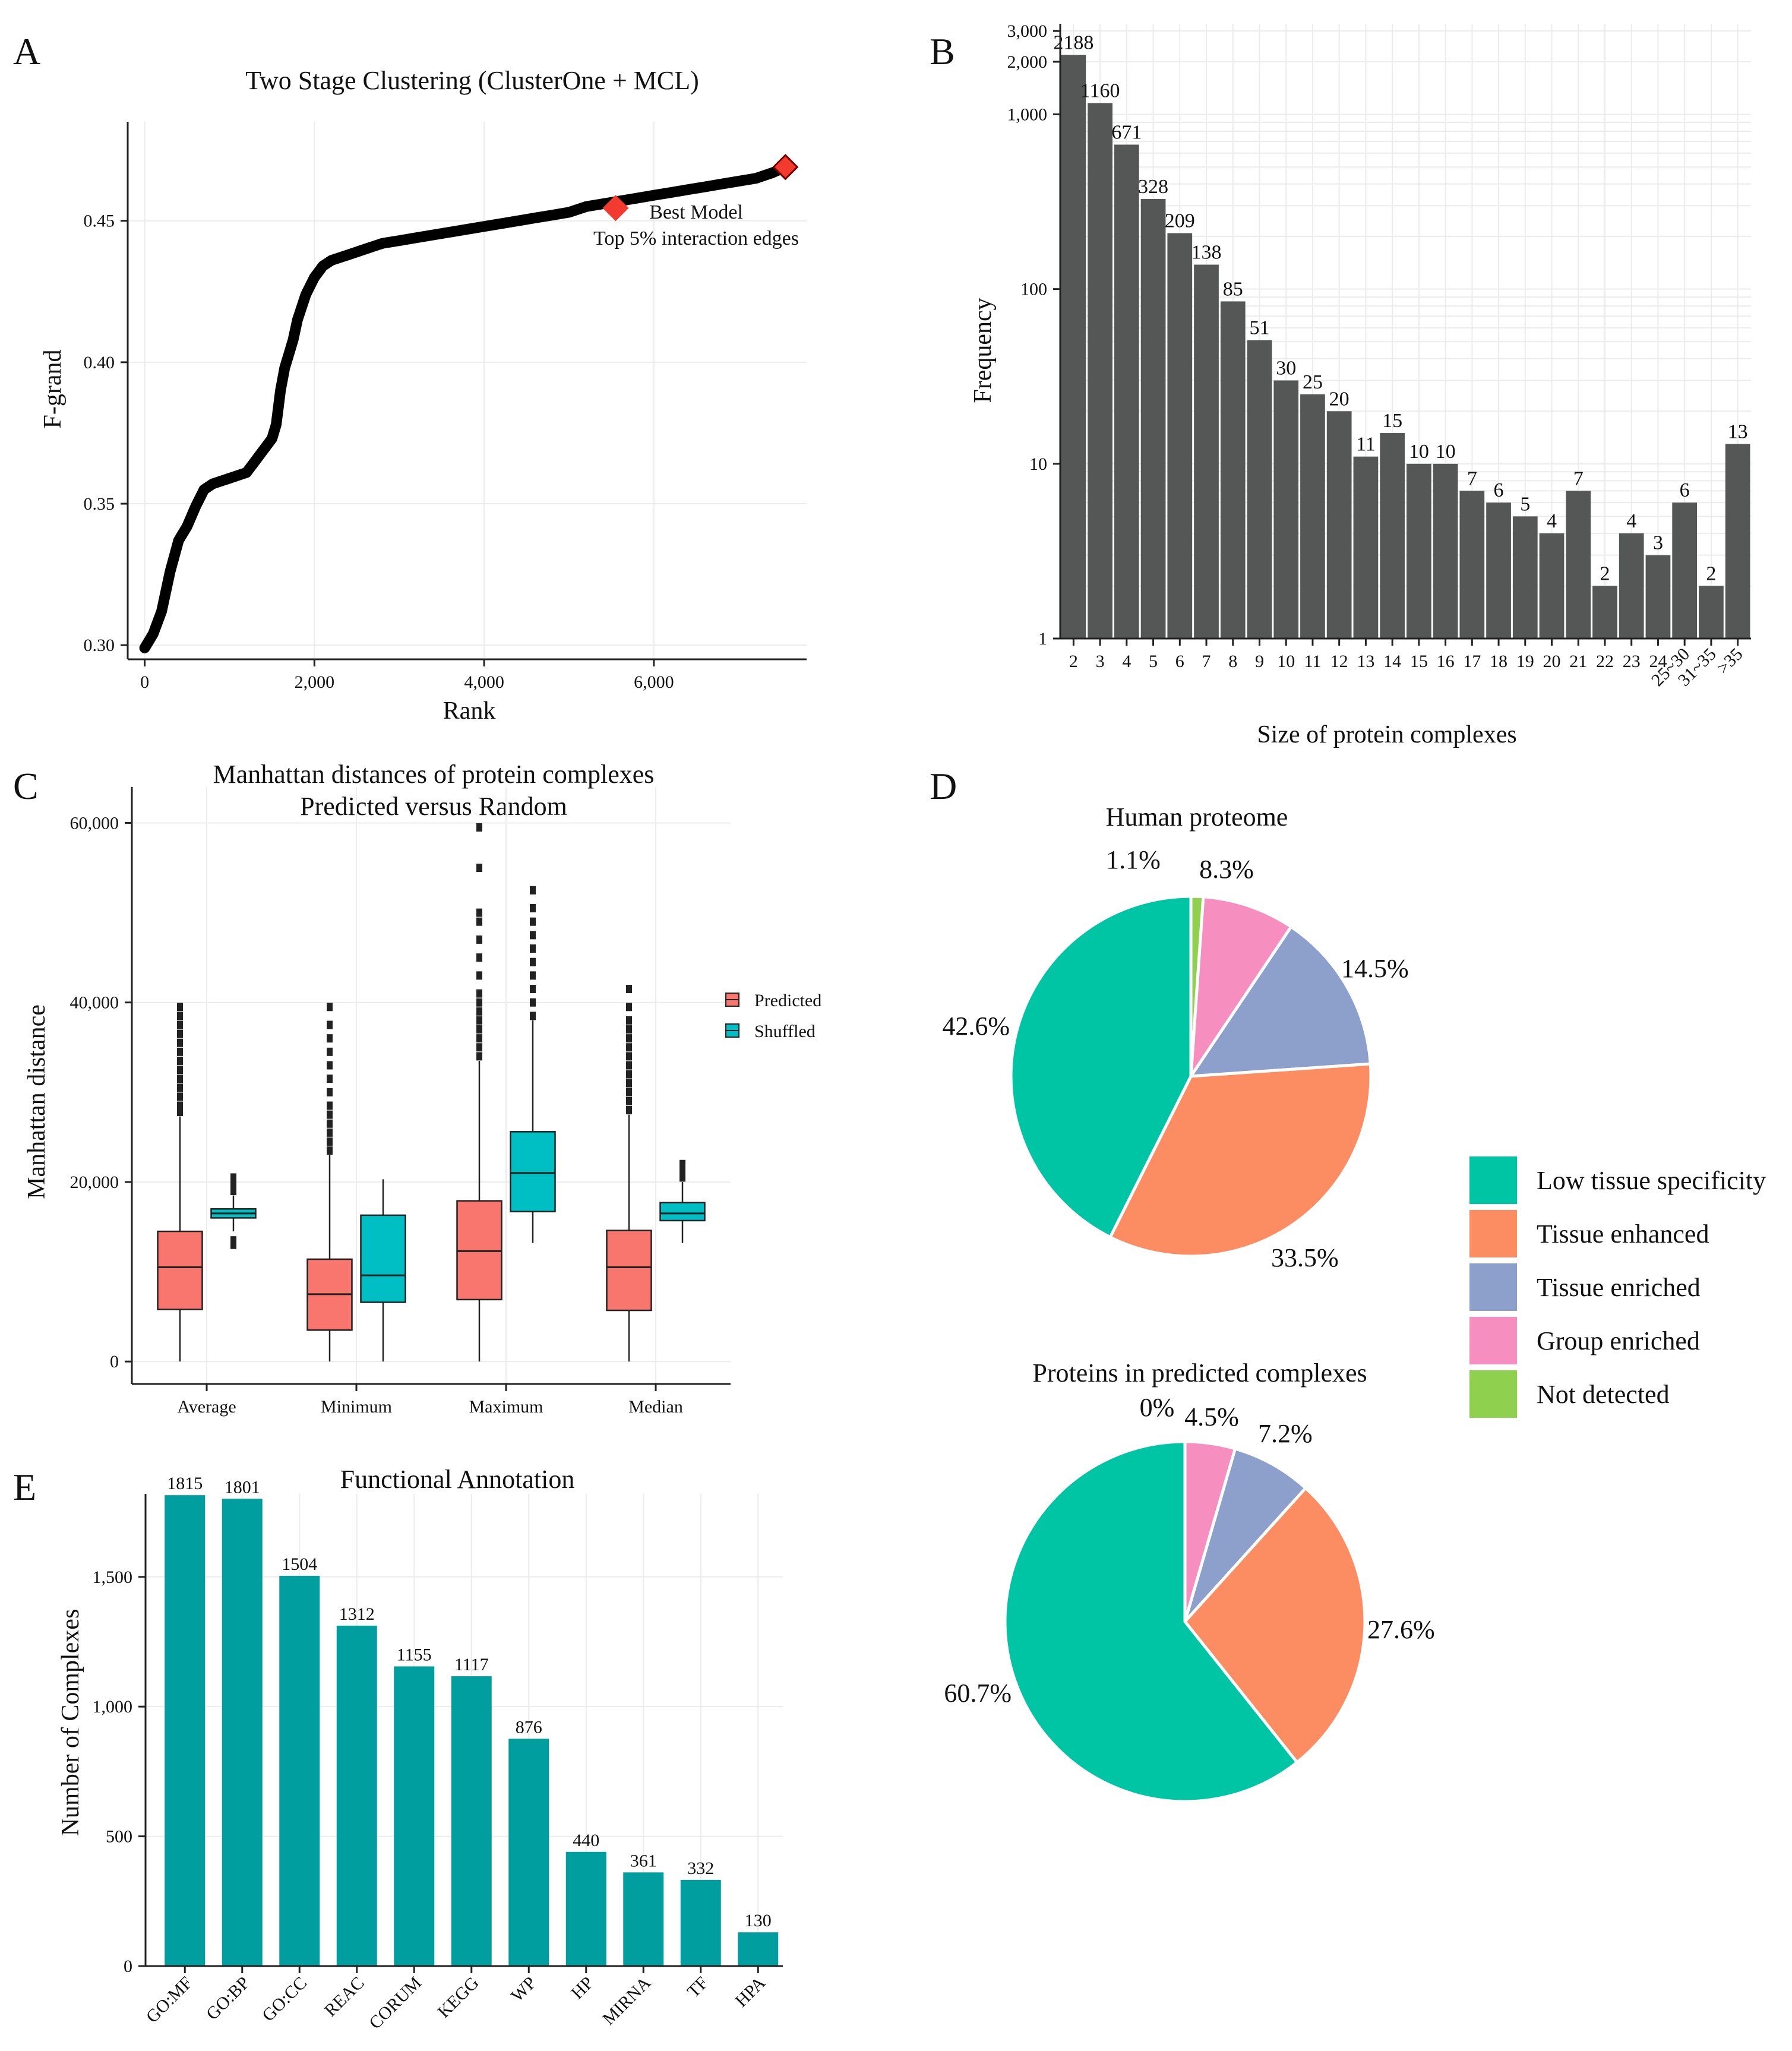 This screenshot has width=1792, height=2051. What do you see at coordinates (242, 1732) in the screenshot?
I see `bar-go-bp` at bounding box center [242, 1732].